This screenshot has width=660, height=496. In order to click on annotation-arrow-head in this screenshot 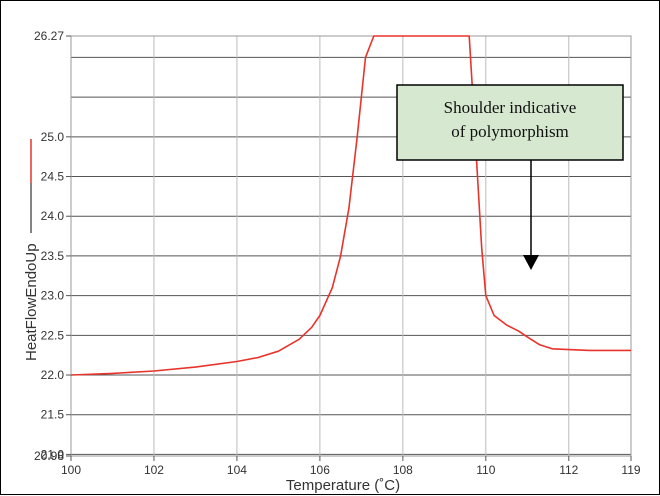, I will do `click(531, 262)`.